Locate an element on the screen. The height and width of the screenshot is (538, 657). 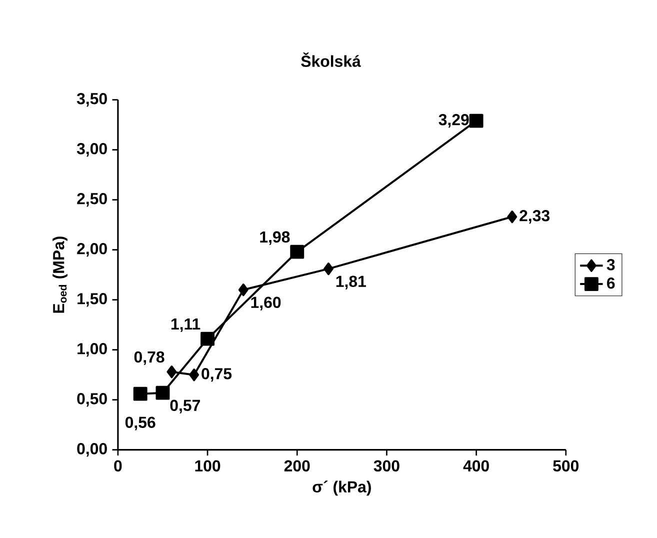
legend-label: 6 is located at coordinates (611, 283).